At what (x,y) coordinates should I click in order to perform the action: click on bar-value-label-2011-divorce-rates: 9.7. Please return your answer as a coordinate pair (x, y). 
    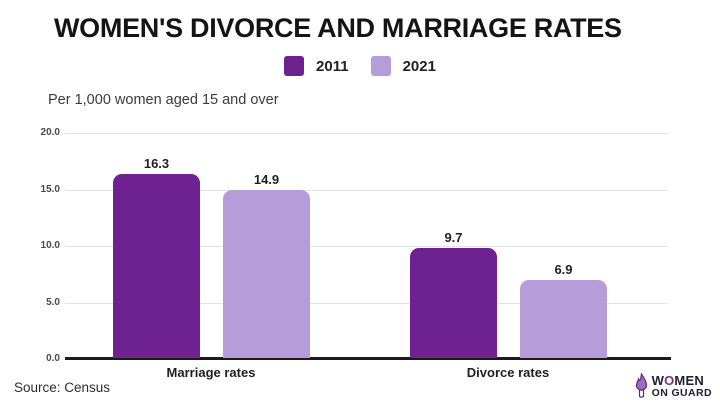
    Looking at the image, I should click on (453, 238).